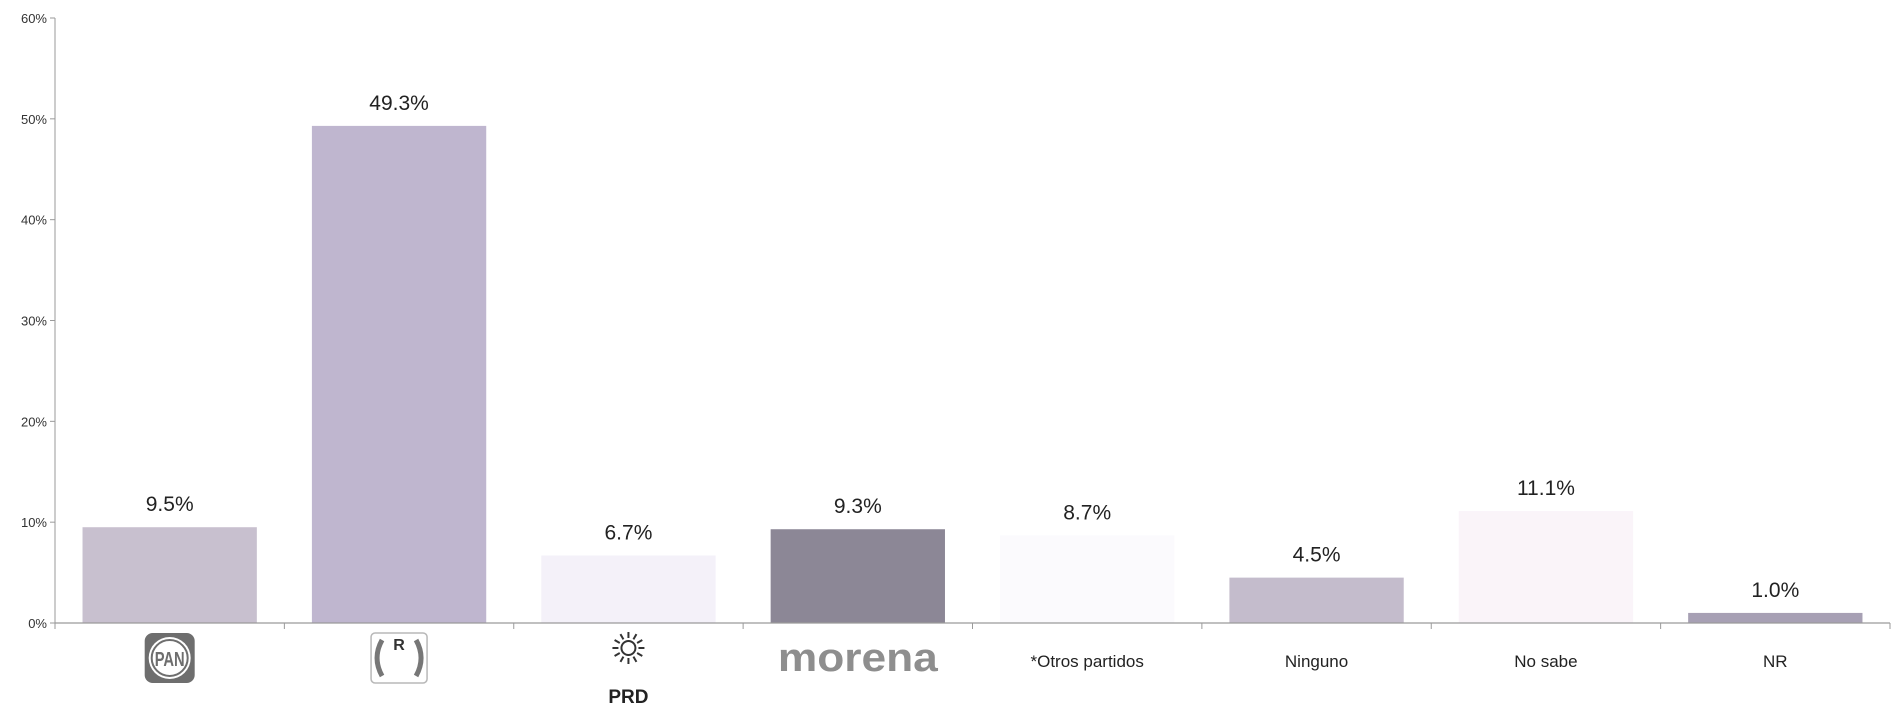 This screenshot has height=707, width=1894. Describe the element at coordinates (1775, 661) in the screenshot. I see `category-label: NR` at that location.